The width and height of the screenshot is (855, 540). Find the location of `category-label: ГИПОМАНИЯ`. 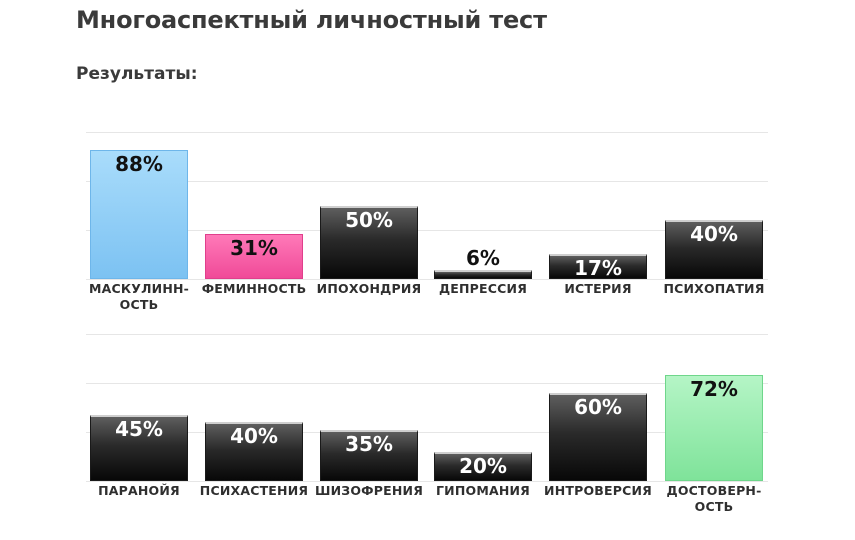

category-label: ГИПОМАНИЯ is located at coordinates (483, 491).